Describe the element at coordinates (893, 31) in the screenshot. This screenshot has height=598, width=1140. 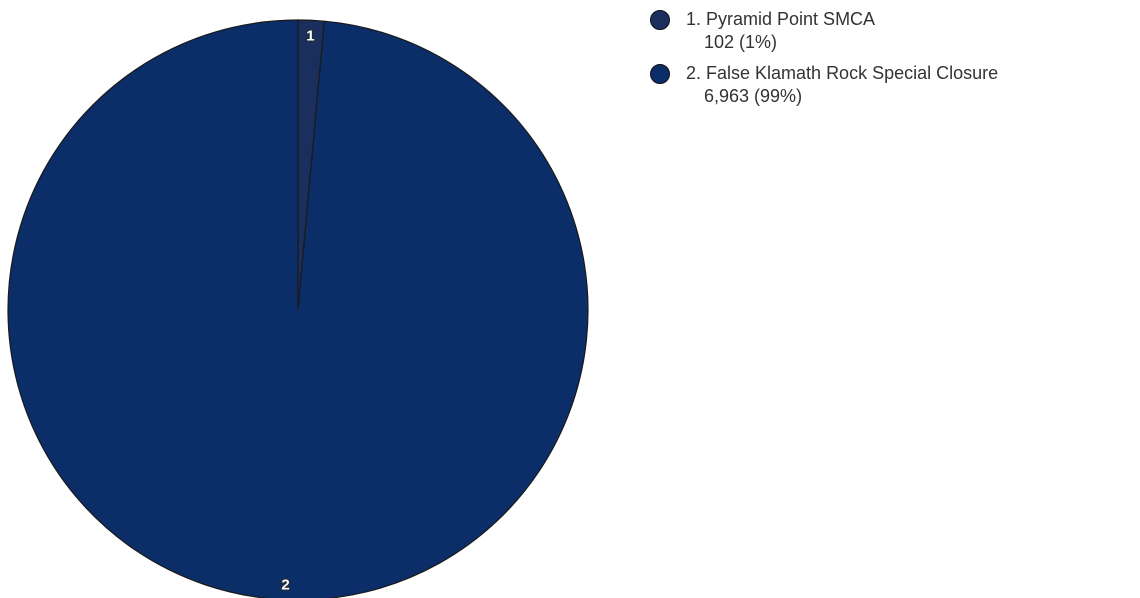
I see `legend-item-1: 1. Pyramid Point SMCA 102 (1%)` at that location.